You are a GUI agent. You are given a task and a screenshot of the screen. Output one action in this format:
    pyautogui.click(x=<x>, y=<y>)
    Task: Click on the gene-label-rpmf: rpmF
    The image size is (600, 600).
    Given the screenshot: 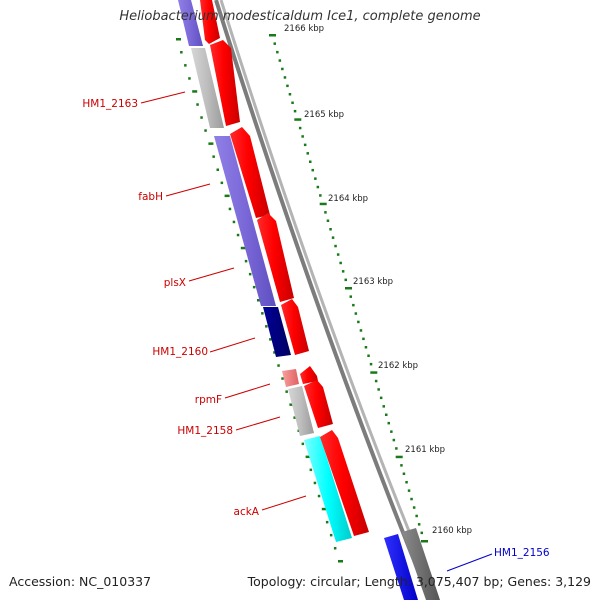 What is the action you would take?
    pyautogui.click(x=208, y=400)
    